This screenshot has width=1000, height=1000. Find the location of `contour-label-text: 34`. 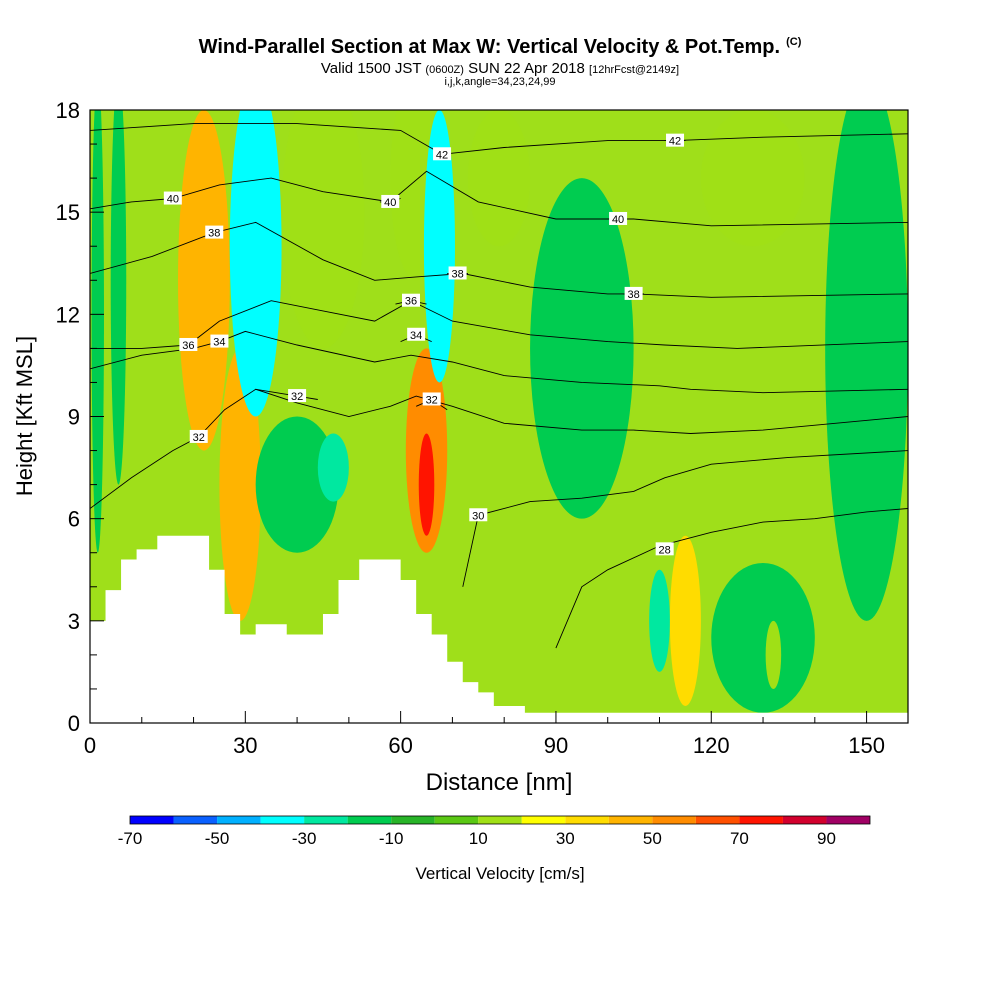

contour-label-text: 34 is located at coordinates (416, 336).